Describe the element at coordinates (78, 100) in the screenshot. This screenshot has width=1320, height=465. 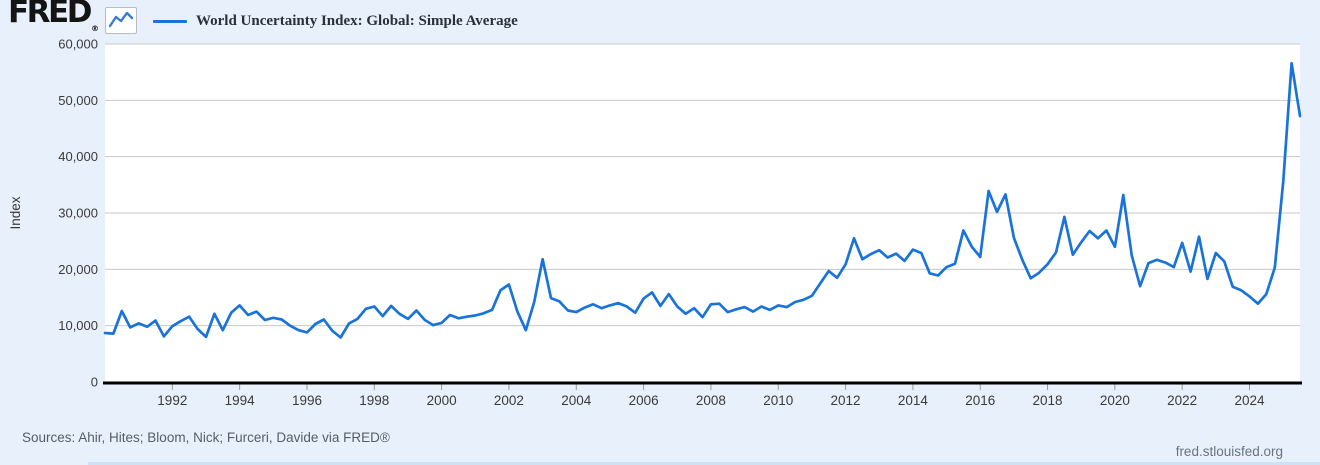
I see `y-axis-tick-label: 50,000` at that location.